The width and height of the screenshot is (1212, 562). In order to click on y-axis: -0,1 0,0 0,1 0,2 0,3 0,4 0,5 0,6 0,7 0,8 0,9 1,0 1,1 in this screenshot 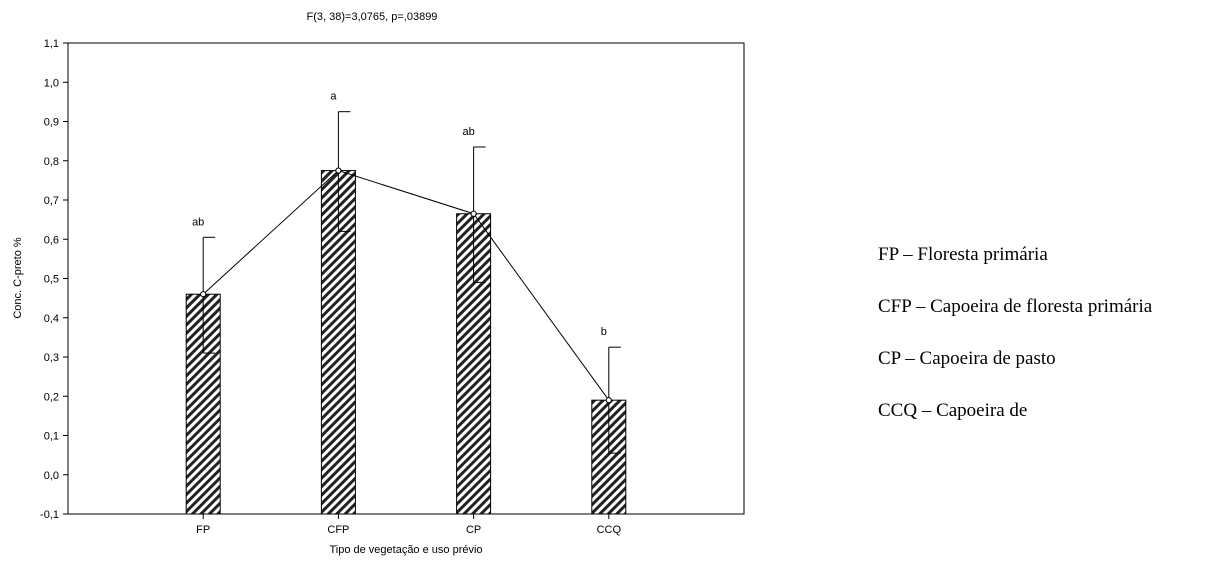, I will do `click(54, 279)`.